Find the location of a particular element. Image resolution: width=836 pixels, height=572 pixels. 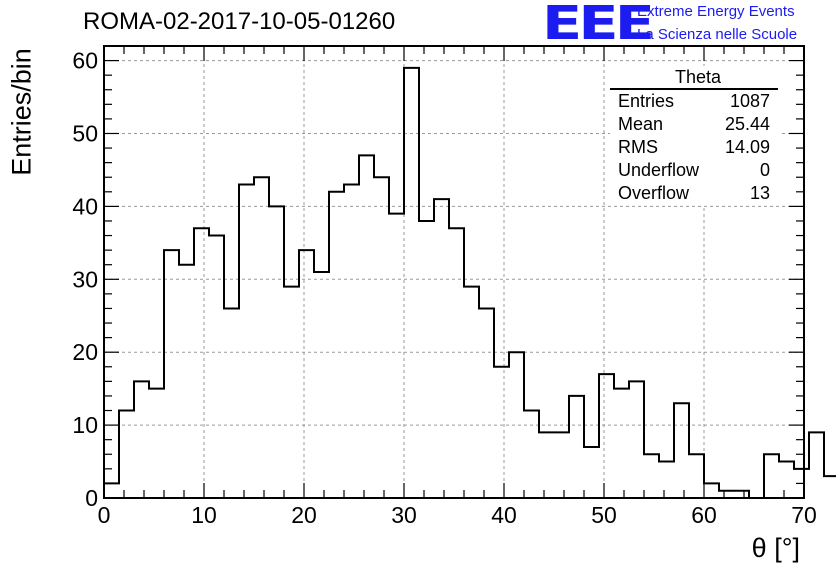

stats-row-rms: RMS 14.09 is located at coordinates (695, 147).